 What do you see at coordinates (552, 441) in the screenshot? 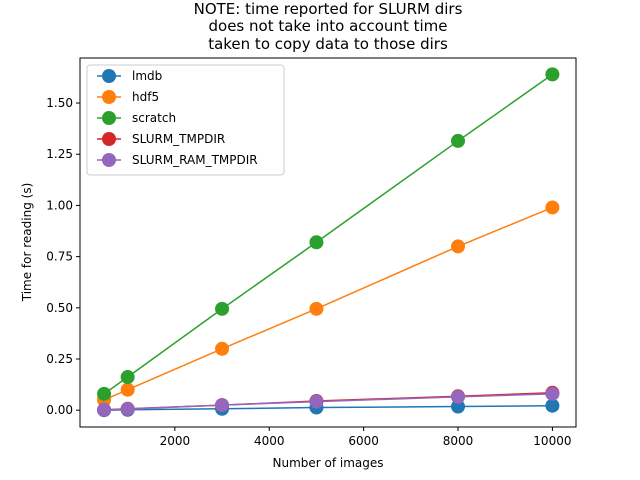
I see `x-tick-label: 10000` at bounding box center [552, 441].